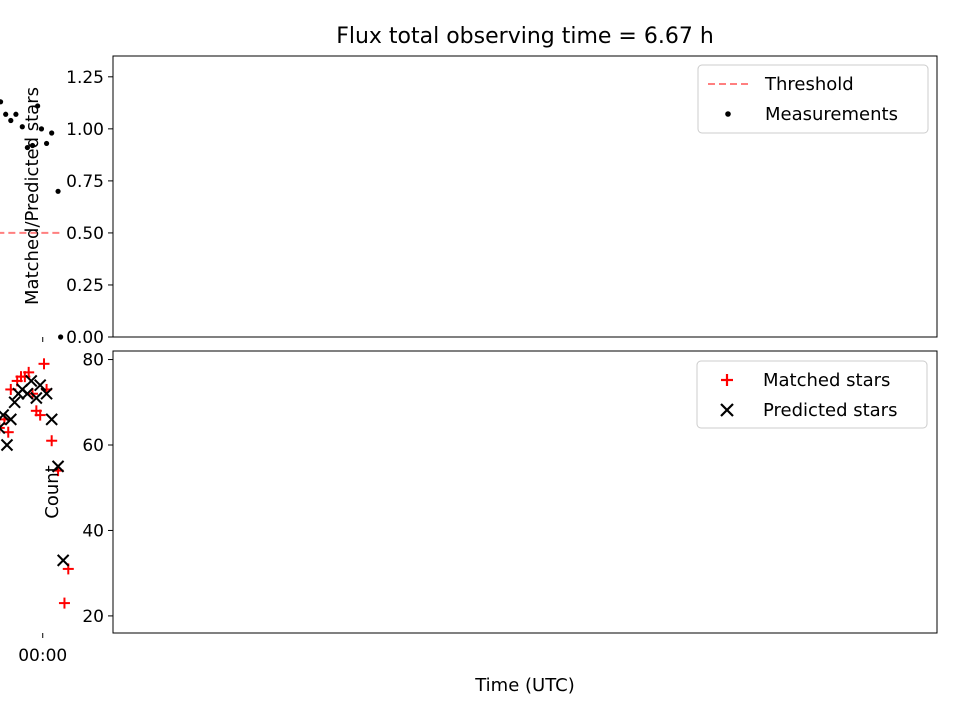  What do you see at coordinates (52, 491) in the screenshot?
I see `bottom-y-axis-label: Count` at bounding box center [52, 491].